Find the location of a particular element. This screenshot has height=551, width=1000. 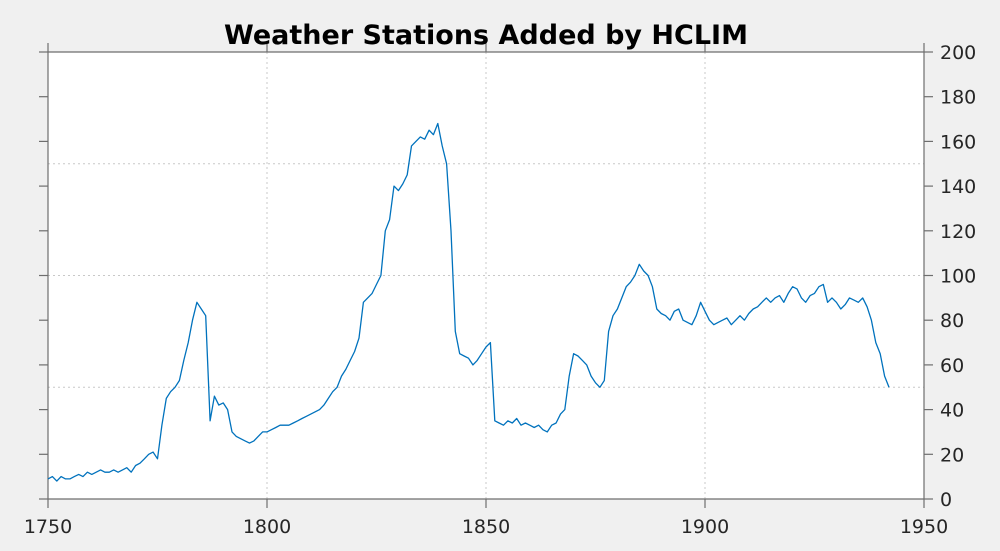

y-tick-label: 60 is located at coordinates (952, 366).